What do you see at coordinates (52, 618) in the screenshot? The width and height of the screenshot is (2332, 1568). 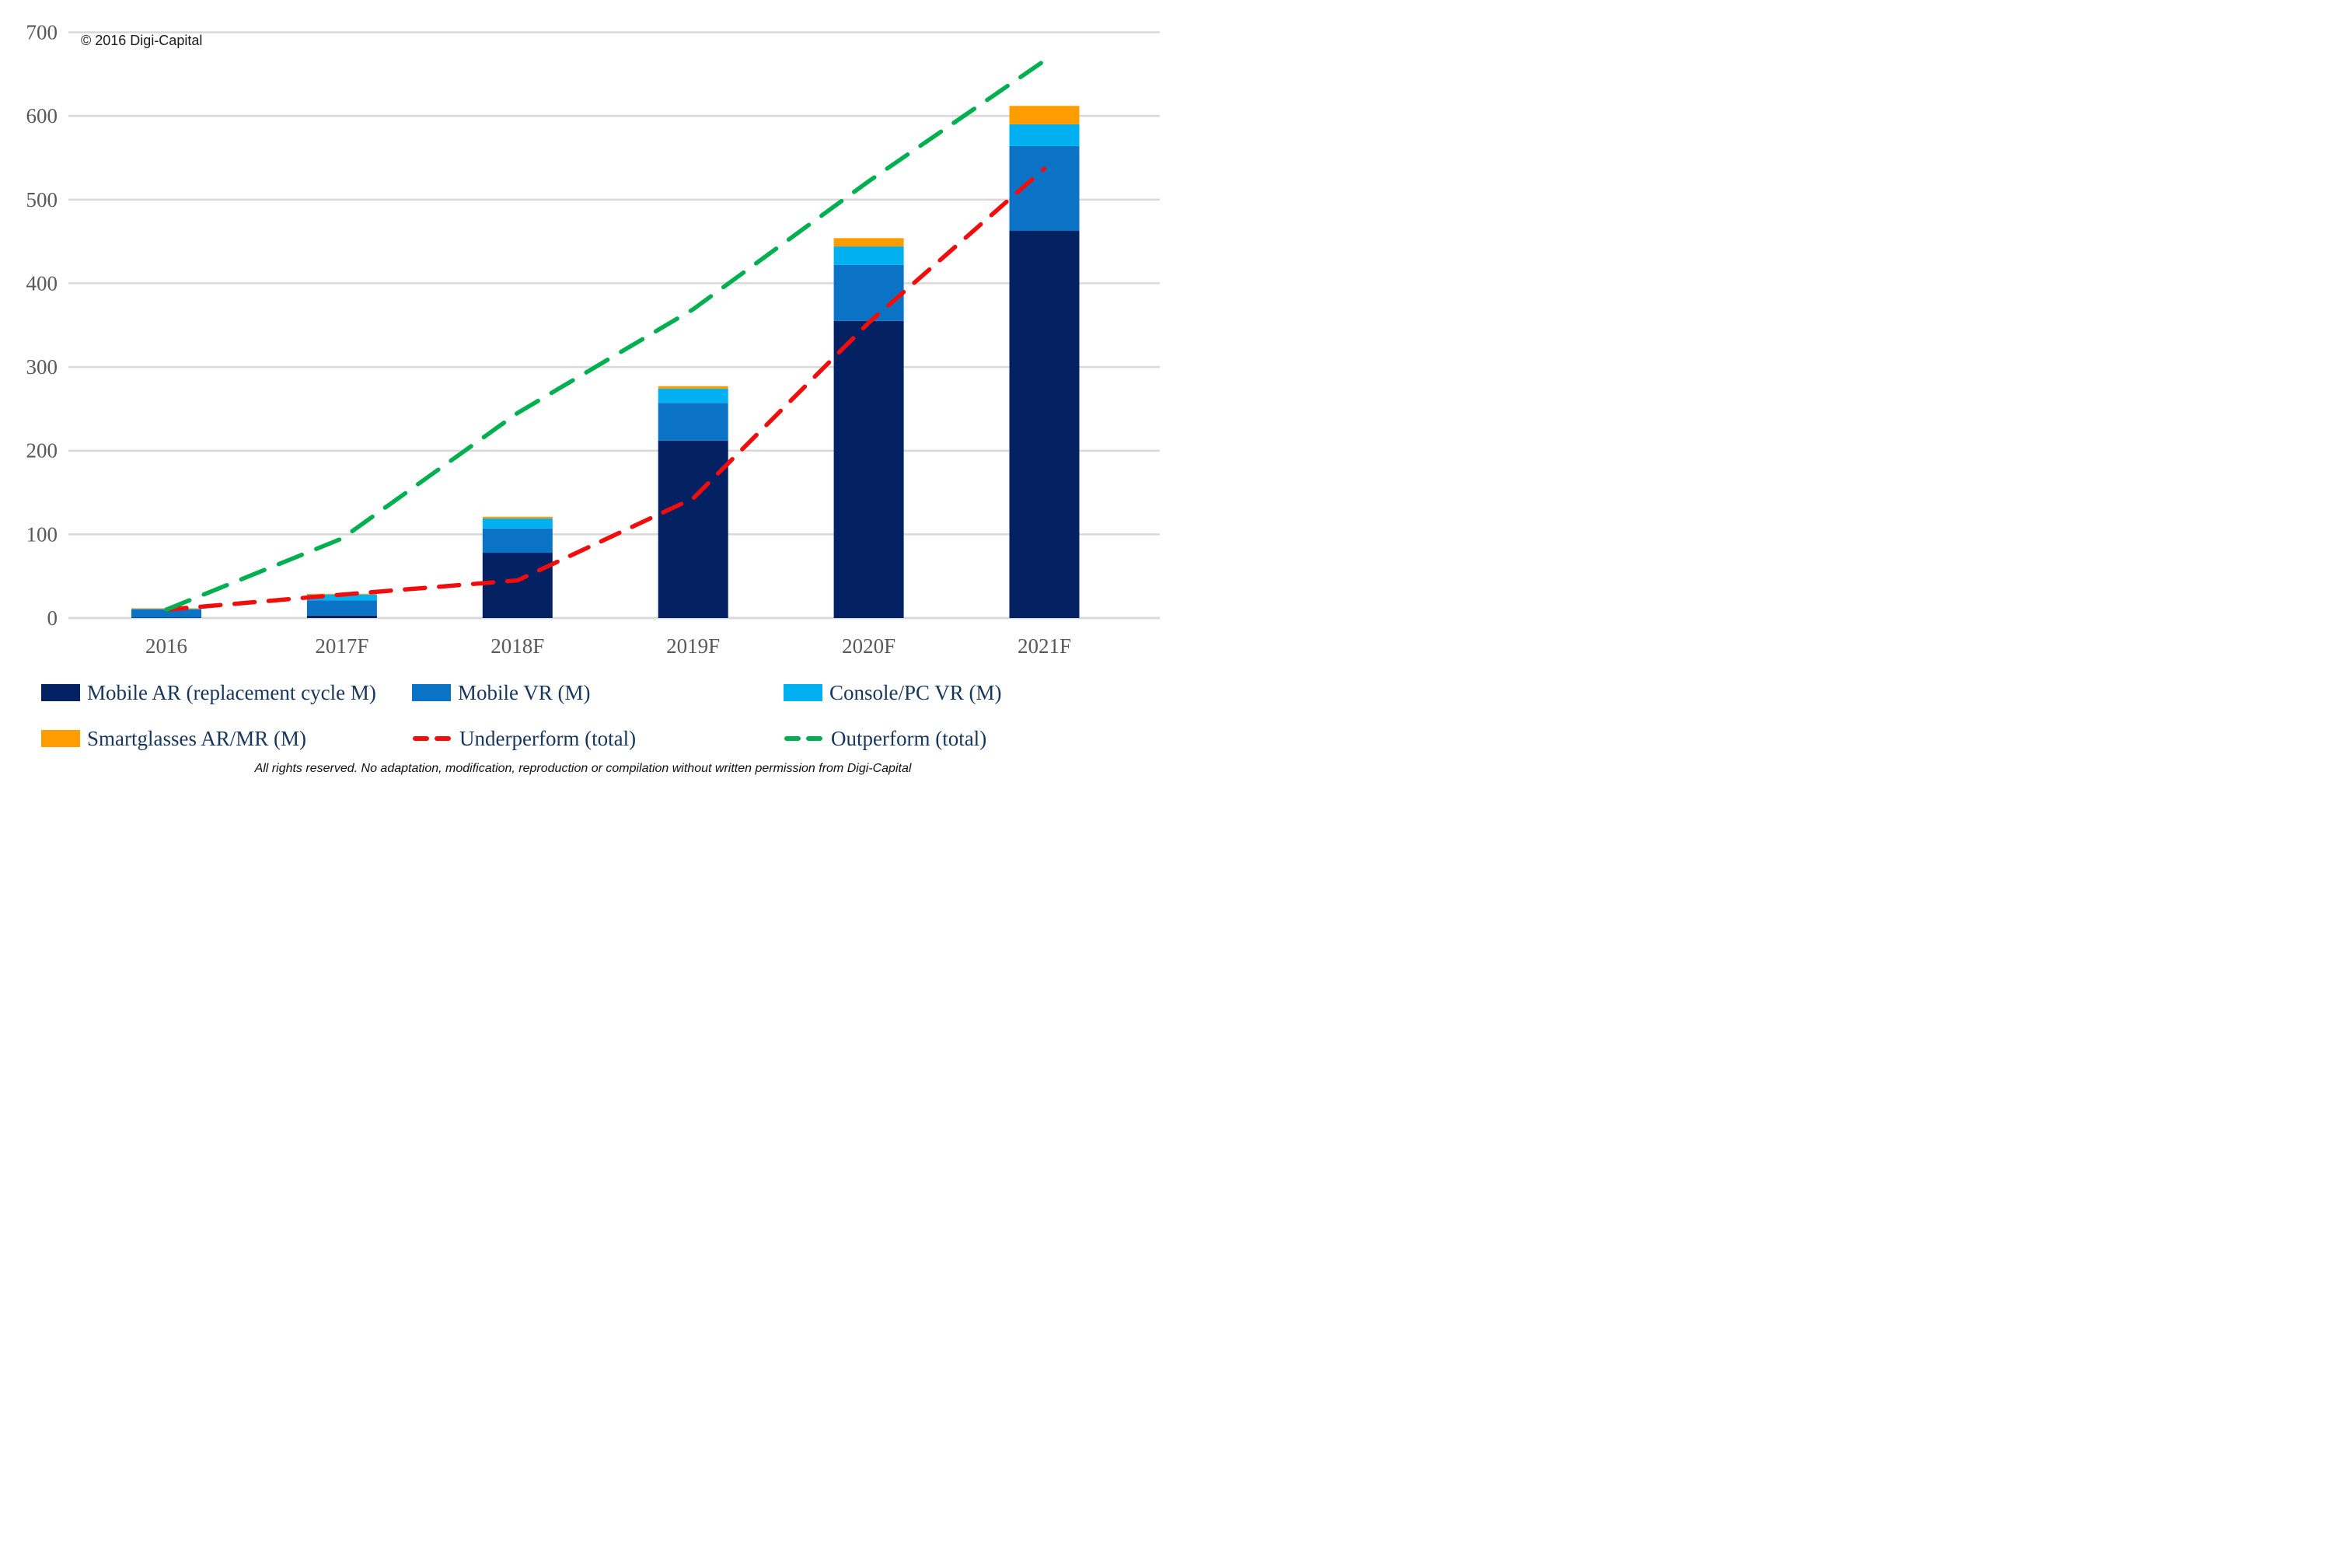 I see `y-tick-label: 0` at bounding box center [52, 618].